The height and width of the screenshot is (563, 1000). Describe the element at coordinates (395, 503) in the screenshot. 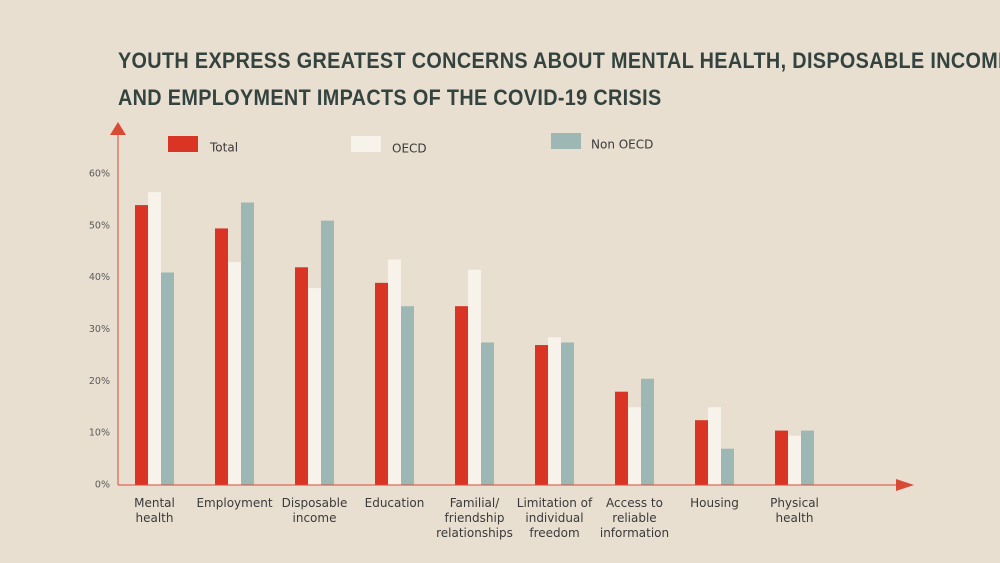

I see `x-category-label: Education` at that location.